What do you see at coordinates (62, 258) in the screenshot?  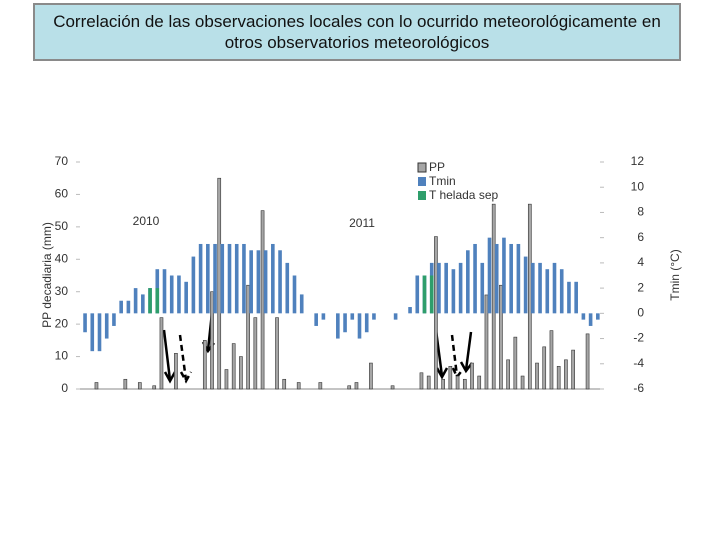 I see `y-tick-label: 40` at bounding box center [62, 258].